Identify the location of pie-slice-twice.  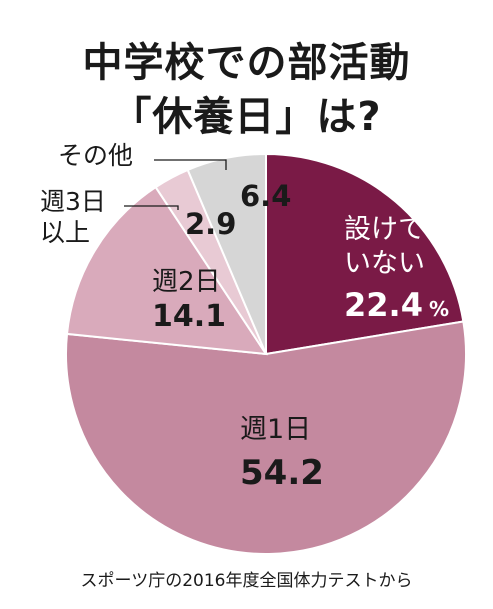
(166, 270).